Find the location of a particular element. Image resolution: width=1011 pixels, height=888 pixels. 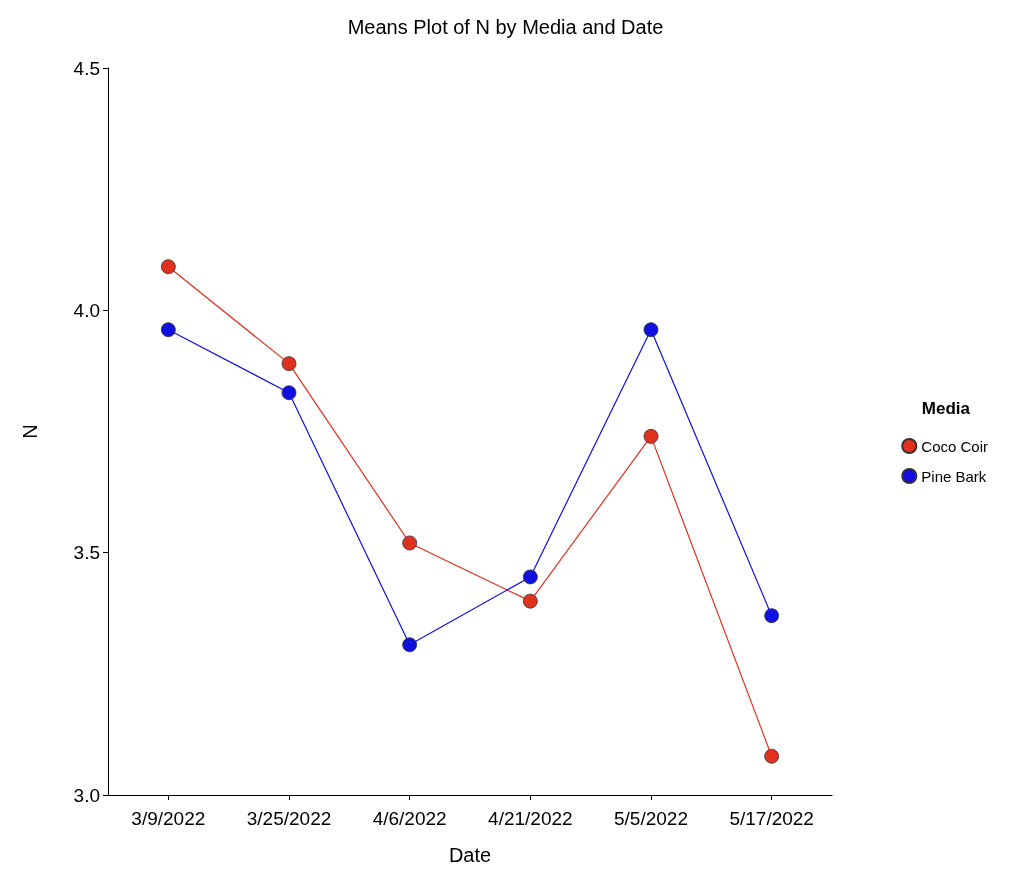

legend-title: Media is located at coordinates (946, 408).